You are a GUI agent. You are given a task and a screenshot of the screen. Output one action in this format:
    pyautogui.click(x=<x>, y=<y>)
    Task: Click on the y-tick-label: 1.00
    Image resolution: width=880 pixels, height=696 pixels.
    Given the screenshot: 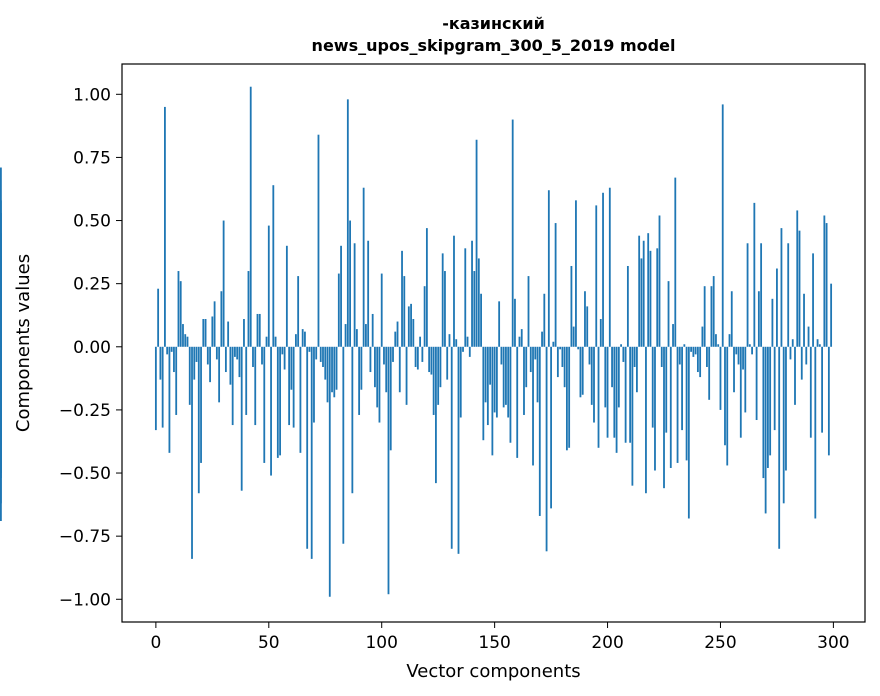 What is the action you would take?
    pyautogui.click(x=92, y=95)
    